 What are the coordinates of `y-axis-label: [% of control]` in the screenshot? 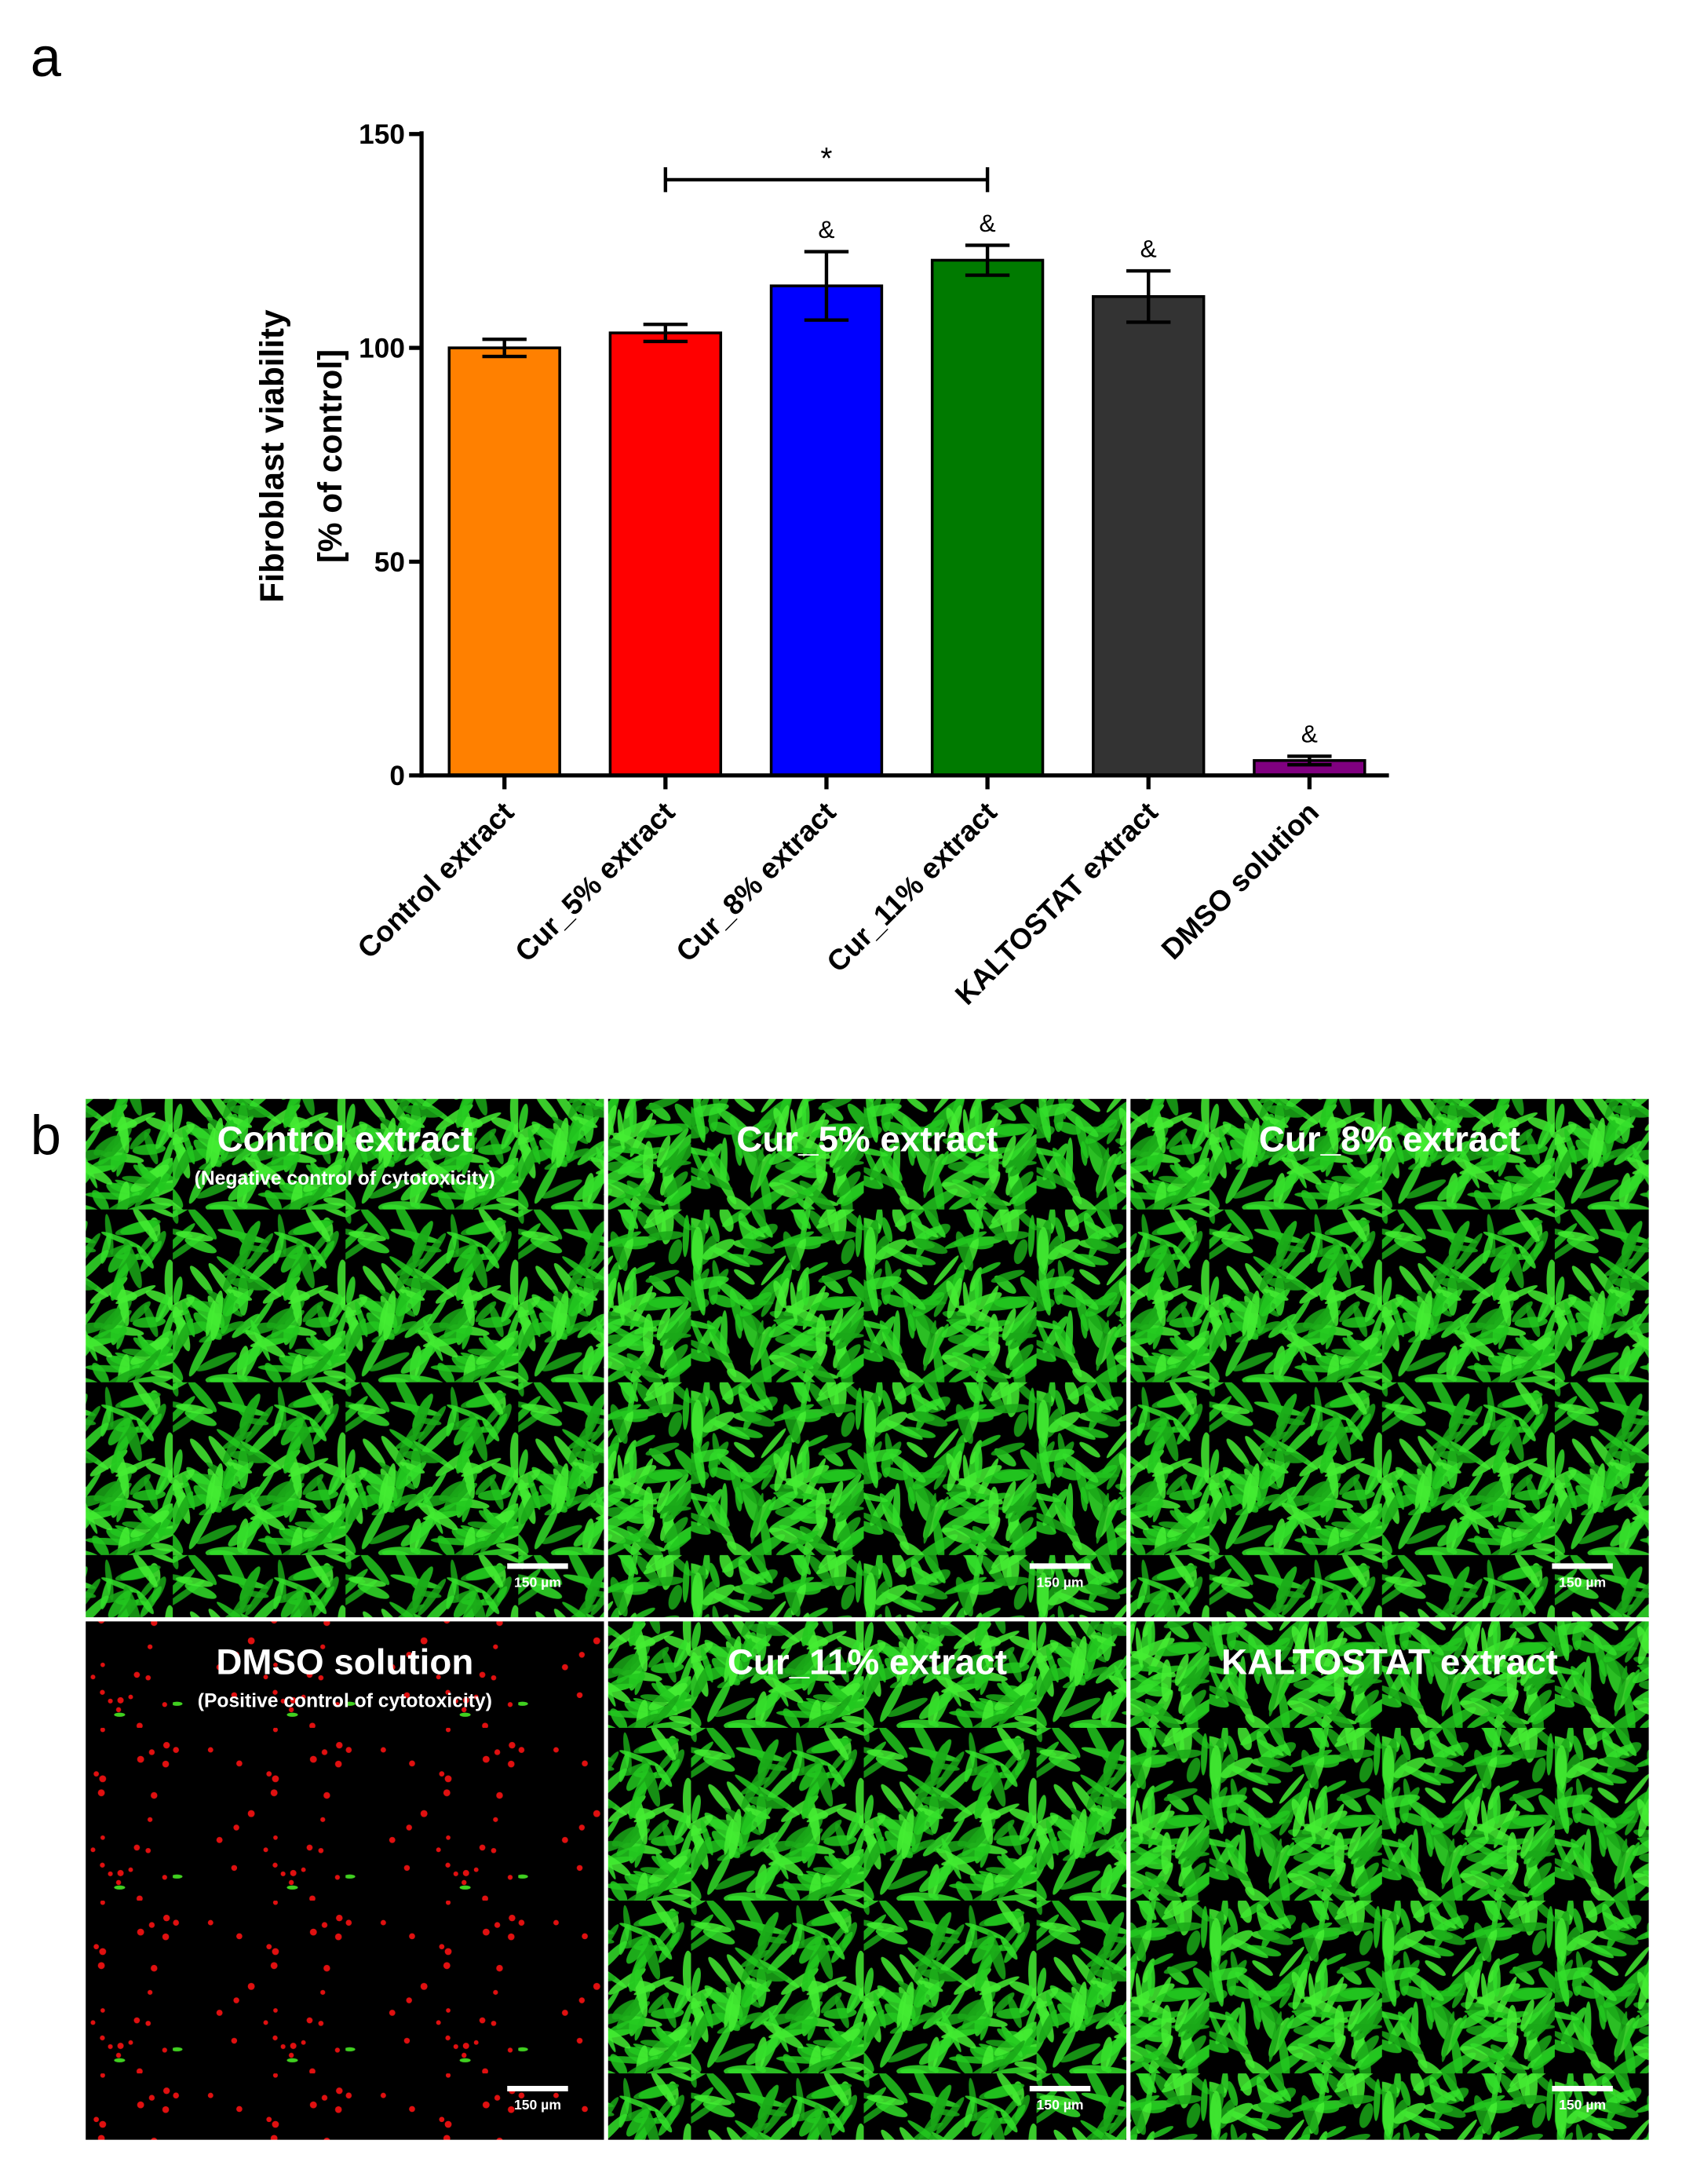 It's located at (330, 456).